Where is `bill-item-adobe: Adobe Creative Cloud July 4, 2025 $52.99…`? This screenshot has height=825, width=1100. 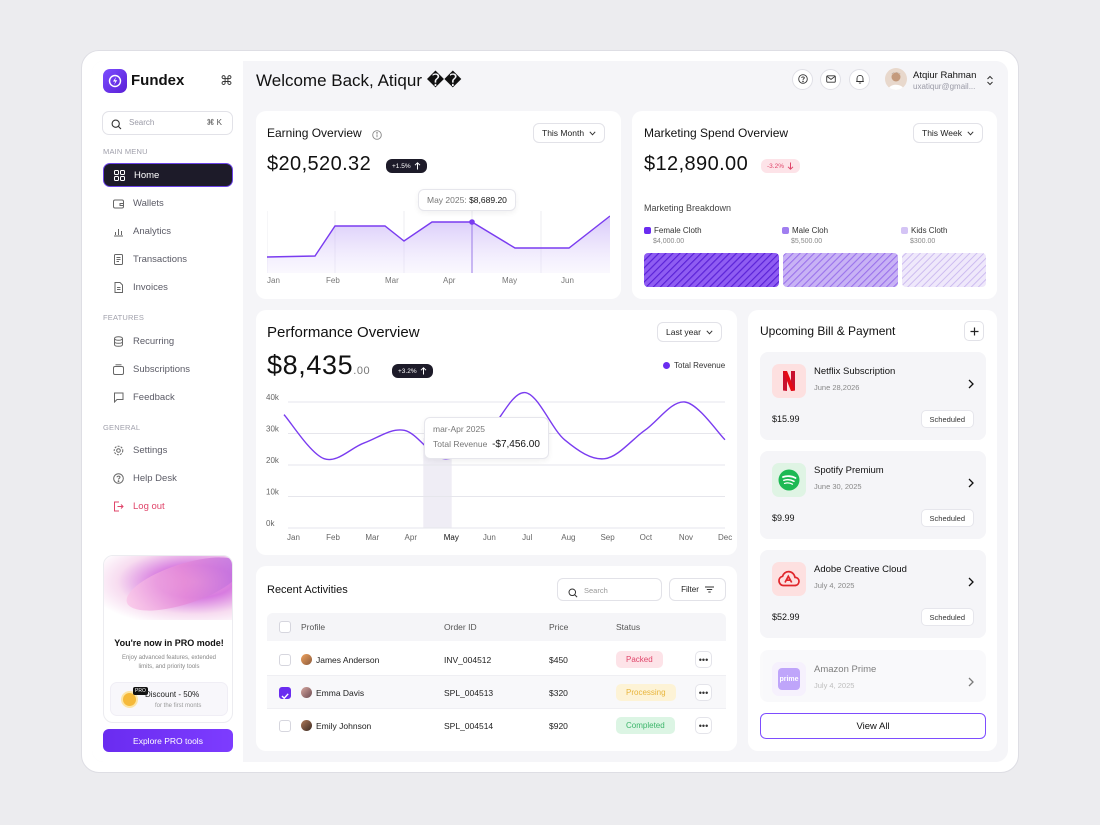 bill-item-adobe: Adobe Creative Cloud July 4, 2025 $52.99… is located at coordinates (873, 594).